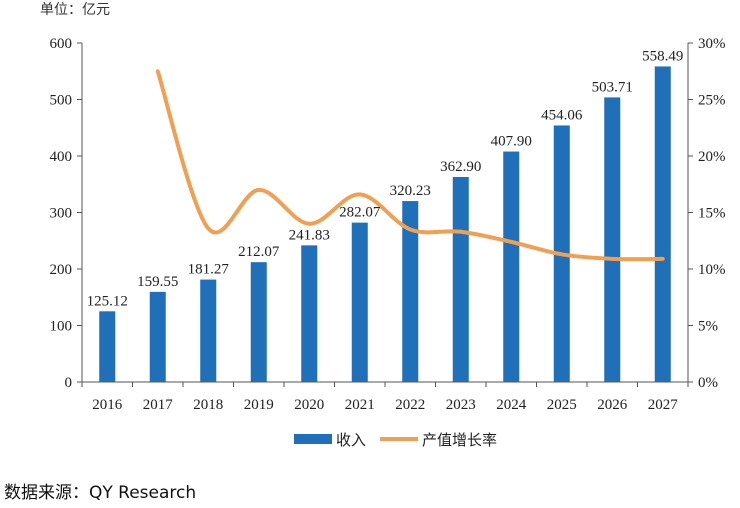 Image resolution: width=740 pixels, height=508 pixels. What do you see at coordinates (459, 440) in the screenshot?
I see `legend-label-growth: 产值增长率` at bounding box center [459, 440].